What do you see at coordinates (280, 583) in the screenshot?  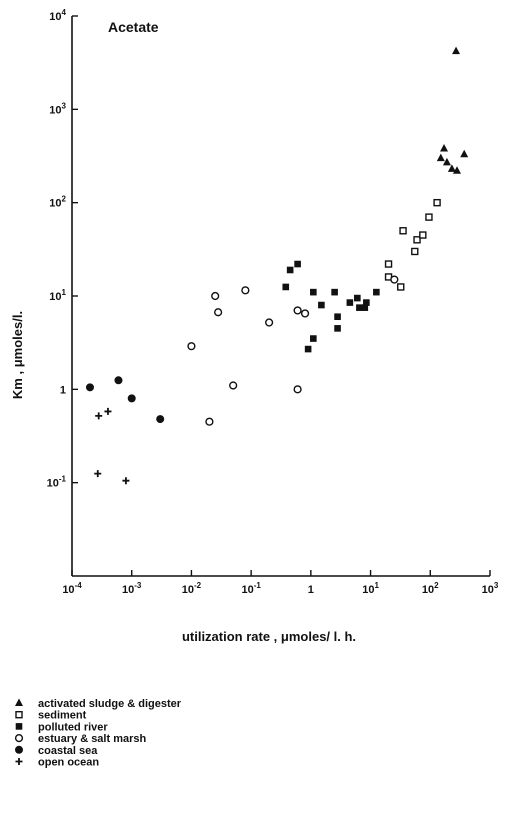 I see `x-axis-ticks: 10⁻⁴ 10⁻³ 10⁻² 10⁻¹ 1 10¹ 10² 10³` at bounding box center [280, 583].